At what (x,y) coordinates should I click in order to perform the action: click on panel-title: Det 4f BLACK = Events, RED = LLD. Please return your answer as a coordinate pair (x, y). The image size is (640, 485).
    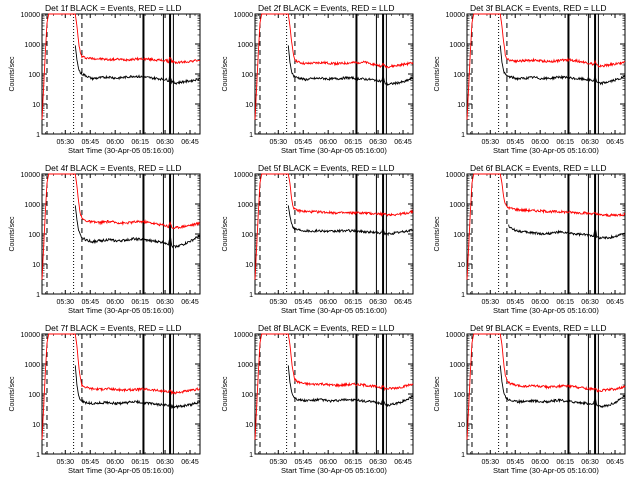
    Looking at the image, I should click on (113, 168).